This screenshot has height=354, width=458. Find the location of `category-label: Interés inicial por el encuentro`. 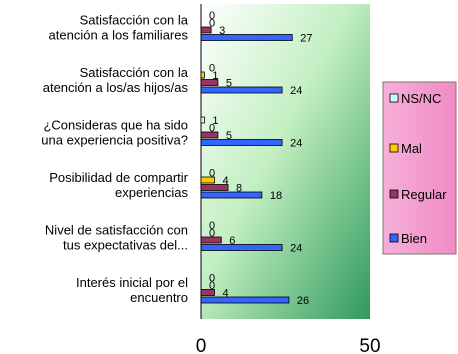

category-label: Interés inicial por el encuentro is located at coordinates (132, 290).